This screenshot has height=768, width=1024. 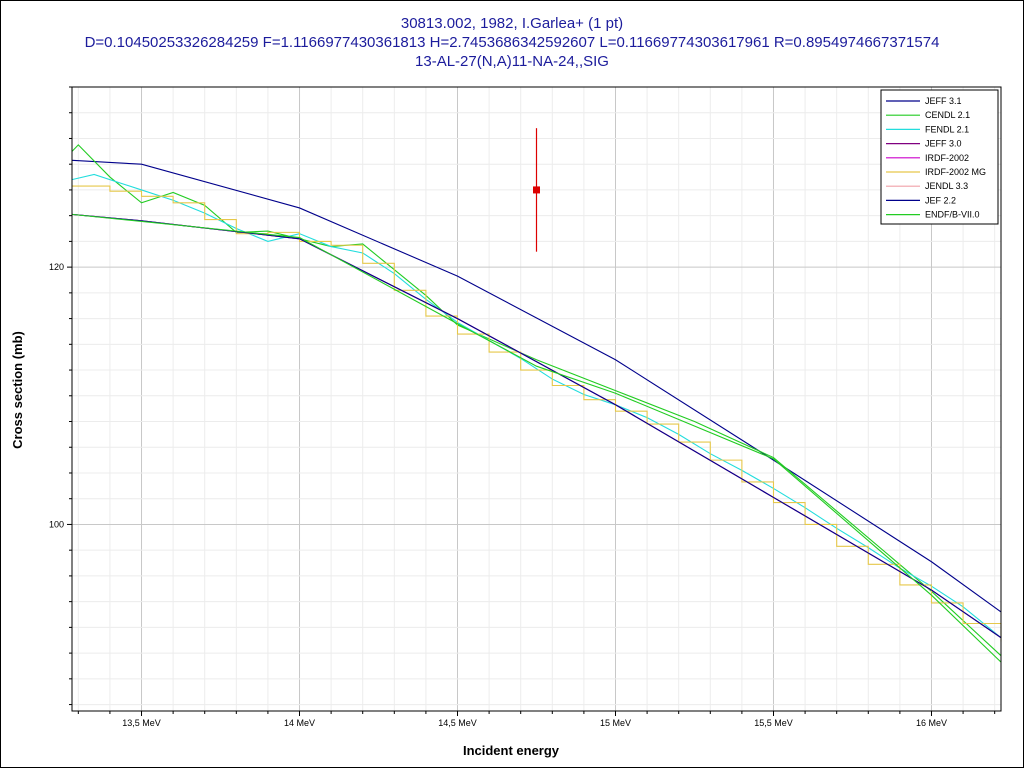 What do you see at coordinates (946, 186) in the screenshot?
I see `legend-label-6: JENDL 3.3` at bounding box center [946, 186].